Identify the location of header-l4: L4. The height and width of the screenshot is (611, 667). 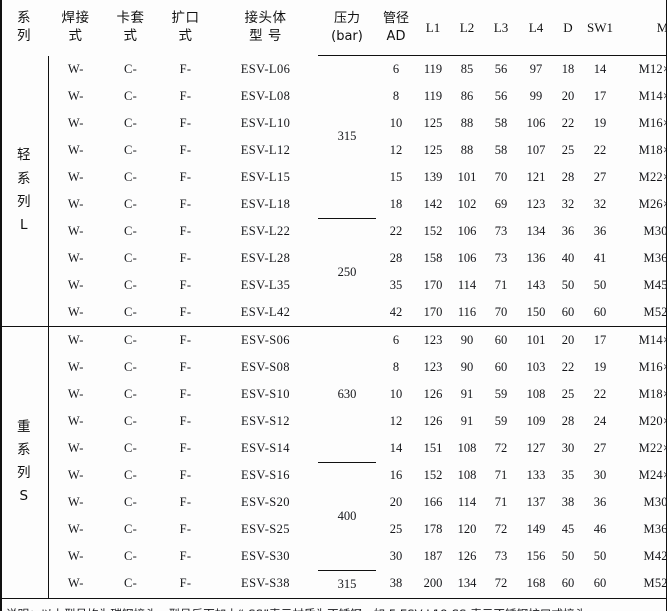
(536, 28).